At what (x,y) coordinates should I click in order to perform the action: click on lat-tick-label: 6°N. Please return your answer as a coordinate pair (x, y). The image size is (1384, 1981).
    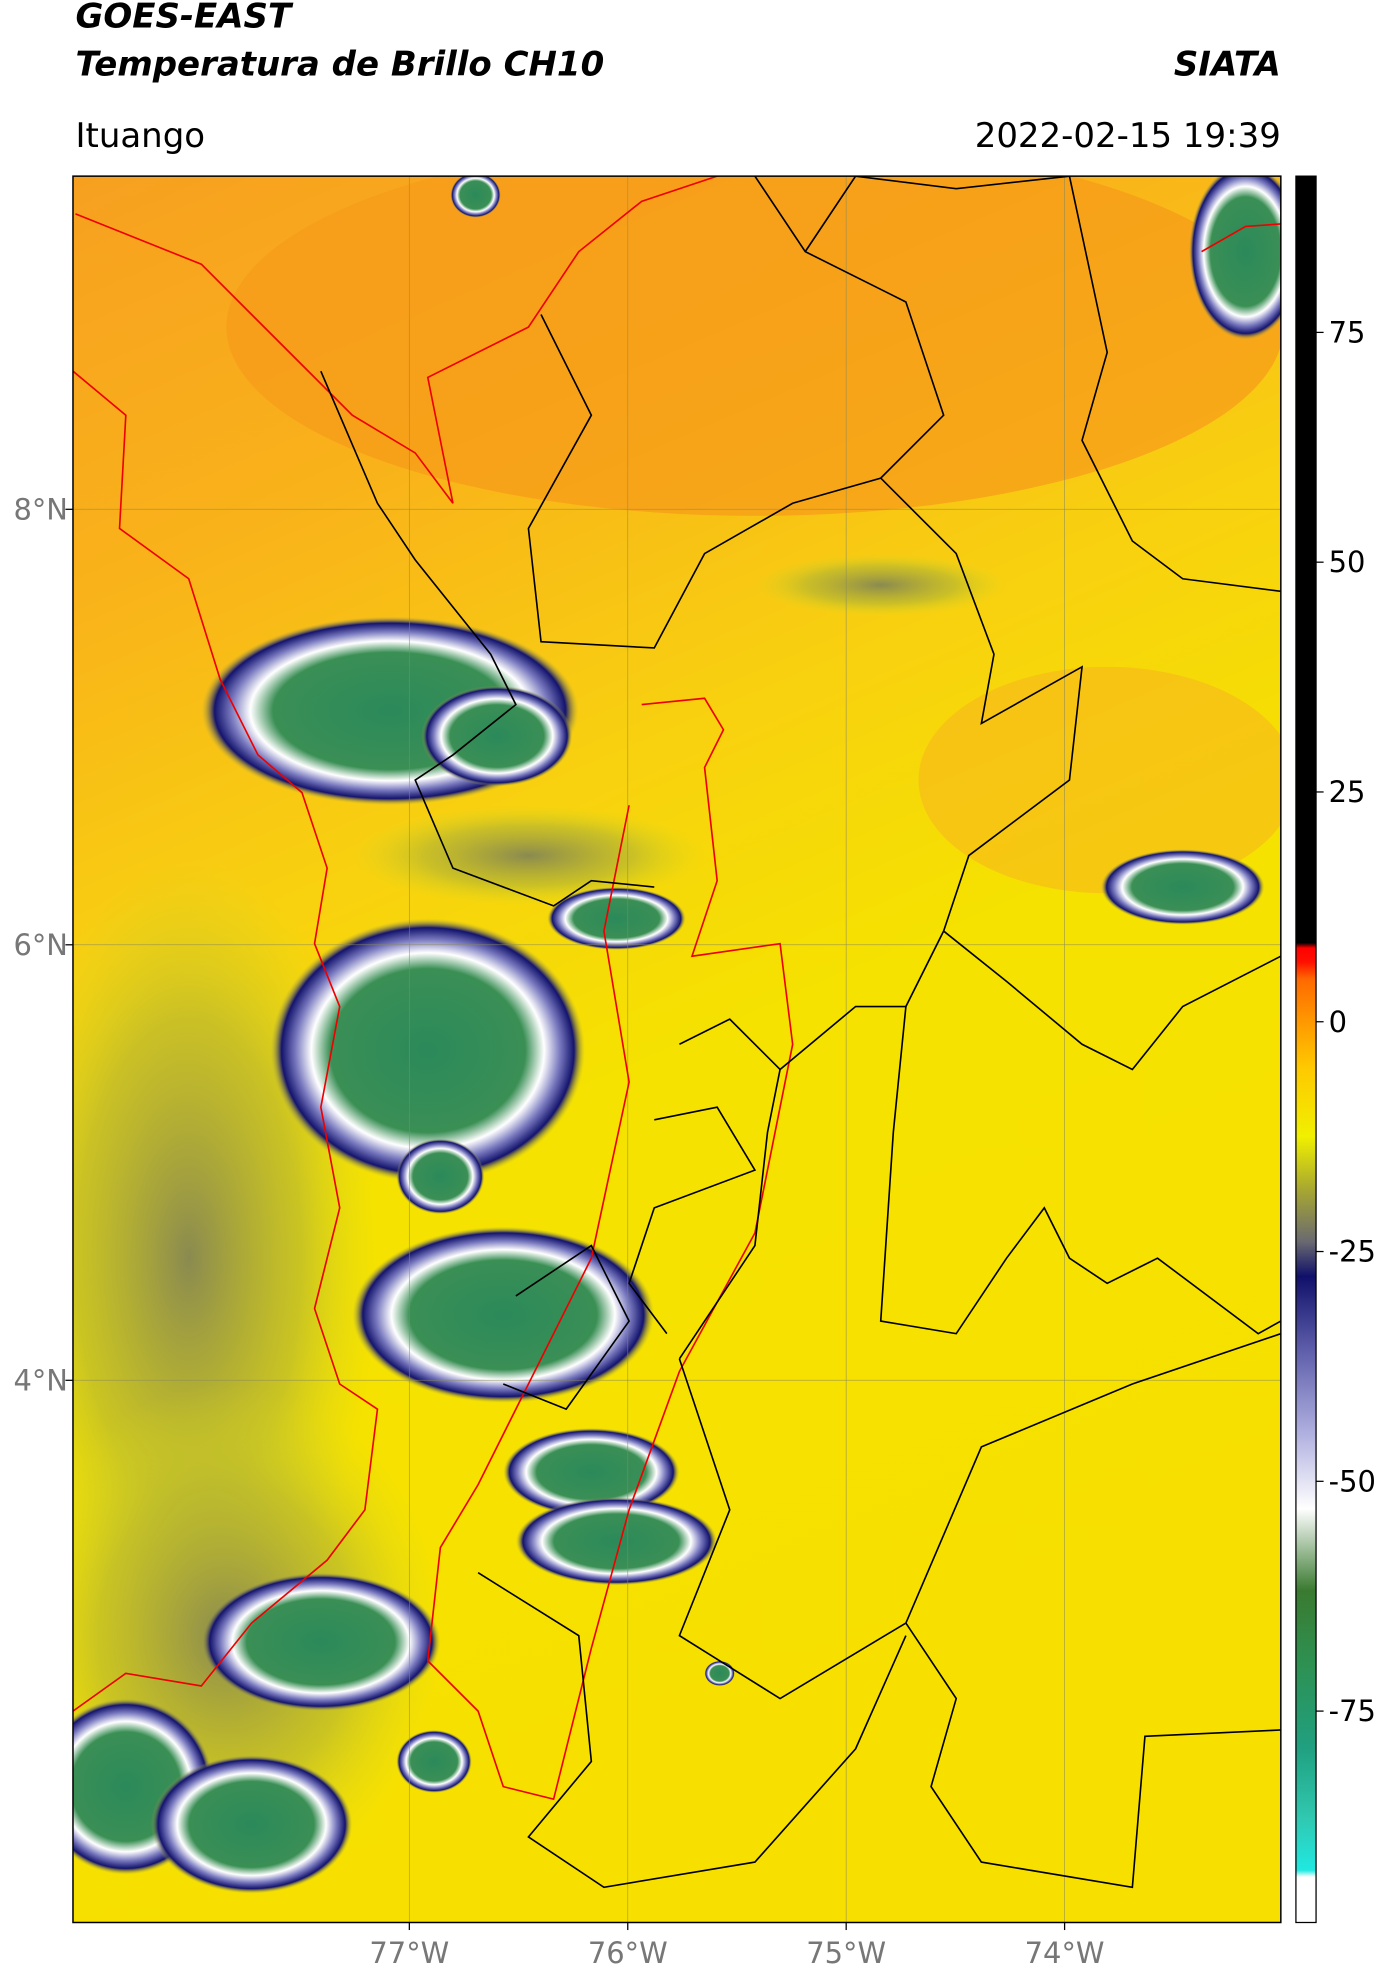
    Looking at the image, I should click on (40, 945).